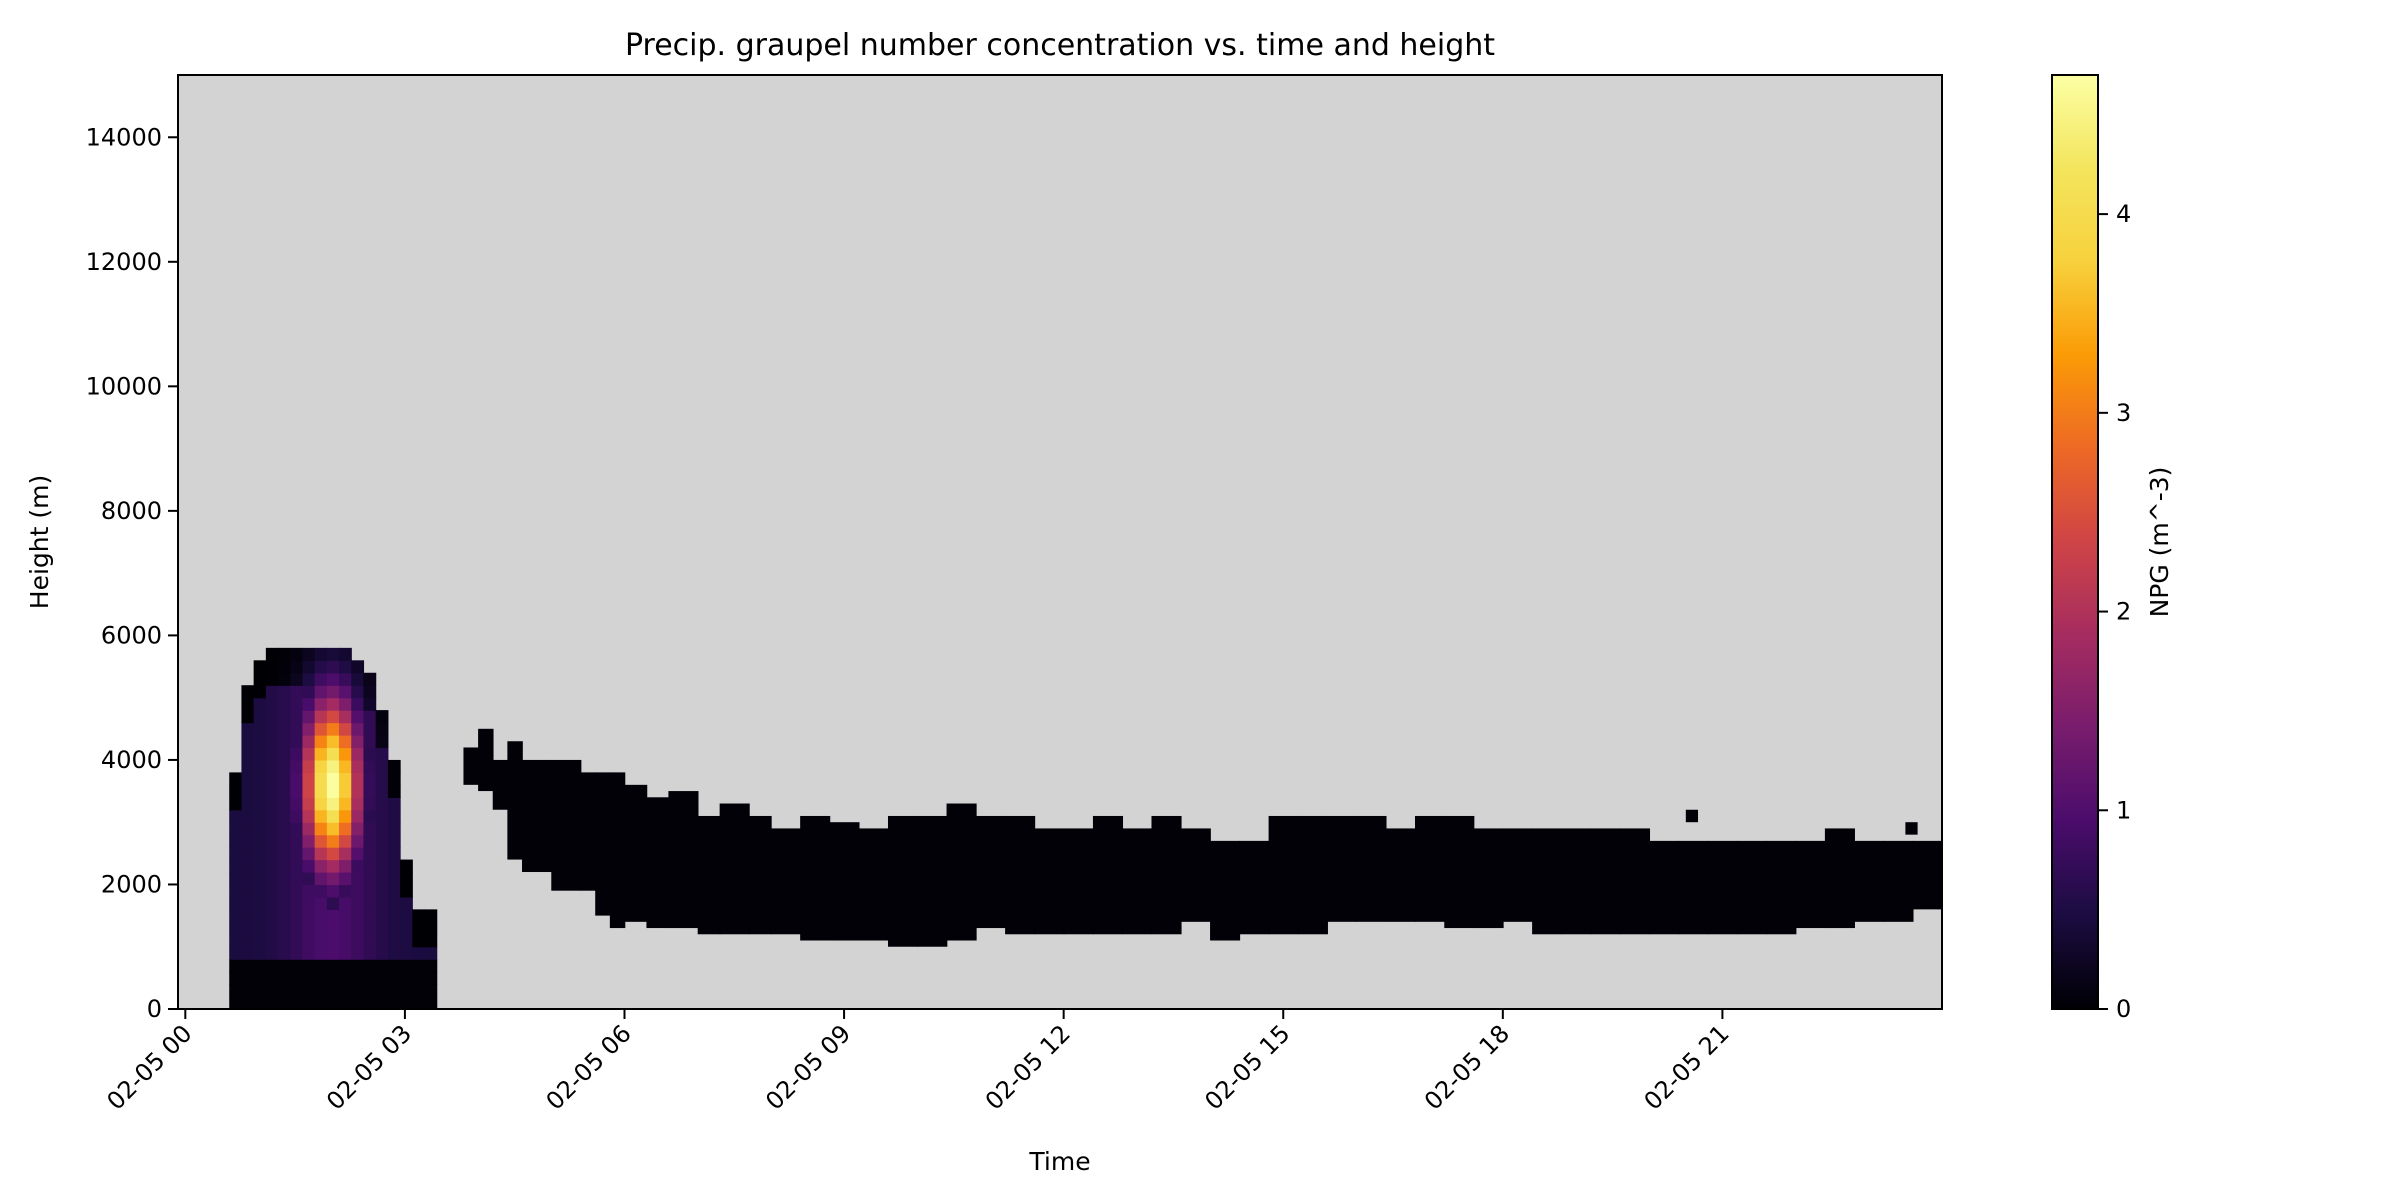 The height and width of the screenshot is (1200, 2400). I want to click on y-tick-label: 8000, so click(131, 511).